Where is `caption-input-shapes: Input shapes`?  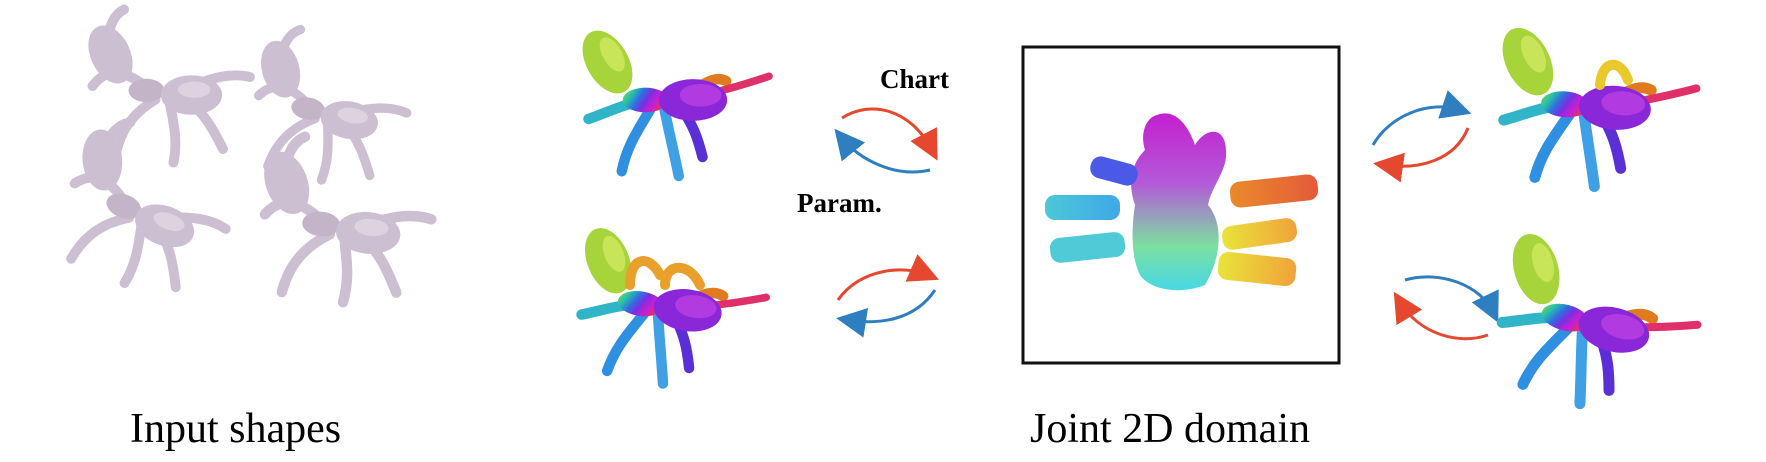
caption-input-shapes: Input shapes is located at coordinates (235, 429).